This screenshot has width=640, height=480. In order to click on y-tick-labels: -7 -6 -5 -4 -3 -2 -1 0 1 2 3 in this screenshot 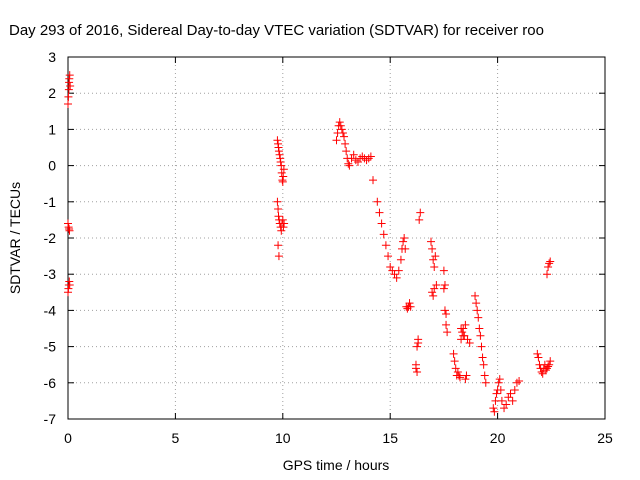, I will do `click(50, 238)`.